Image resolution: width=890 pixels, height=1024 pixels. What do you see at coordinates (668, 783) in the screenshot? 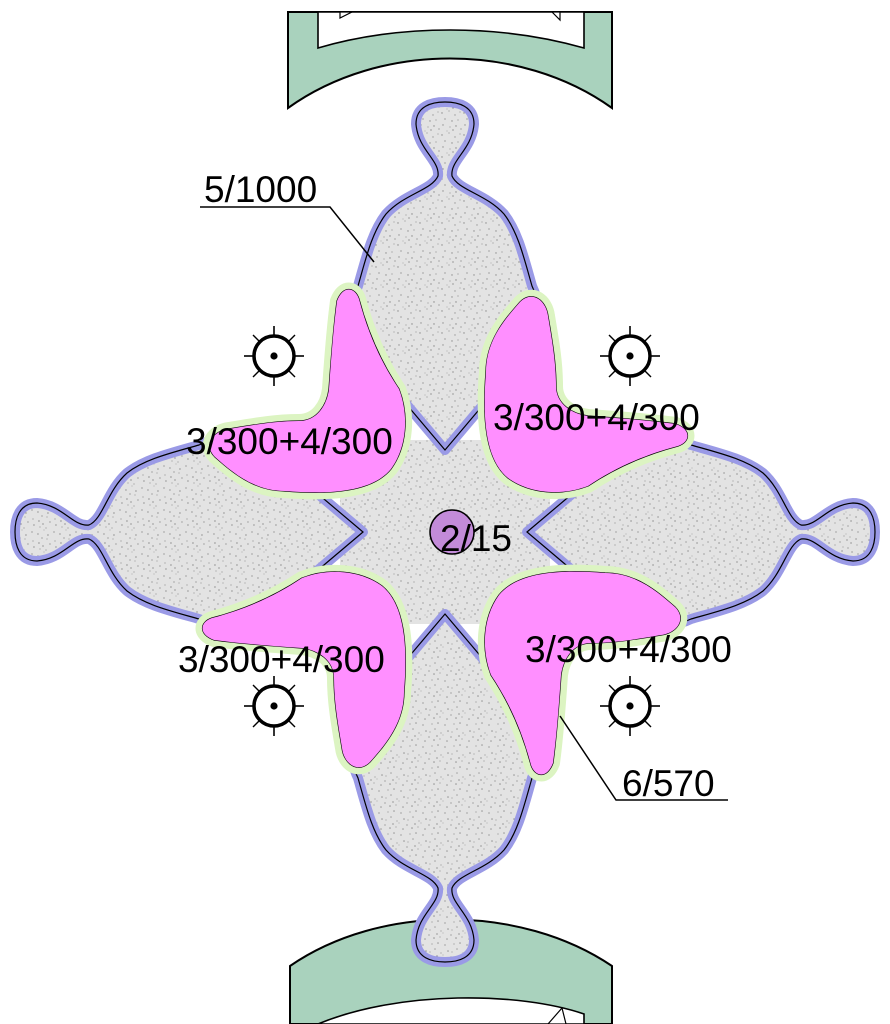
I see `label-6-570: 6/570` at bounding box center [668, 783].